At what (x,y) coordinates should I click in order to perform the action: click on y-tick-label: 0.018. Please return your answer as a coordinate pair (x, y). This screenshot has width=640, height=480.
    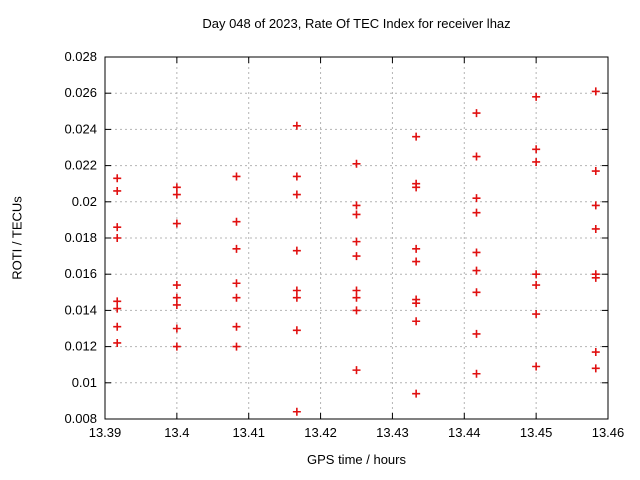
    Looking at the image, I should click on (80, 237).